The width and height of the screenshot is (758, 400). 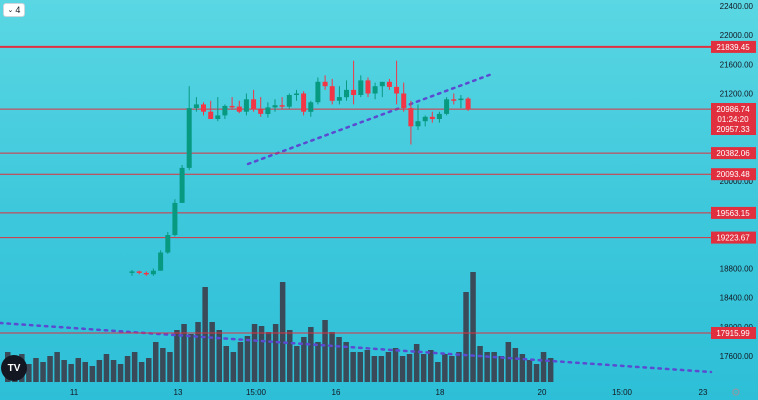 What do you see at coordinates (733, 119) in the screenshot?
I see `bar-countdown: 01:24:20` at bounding box center [733, 119].